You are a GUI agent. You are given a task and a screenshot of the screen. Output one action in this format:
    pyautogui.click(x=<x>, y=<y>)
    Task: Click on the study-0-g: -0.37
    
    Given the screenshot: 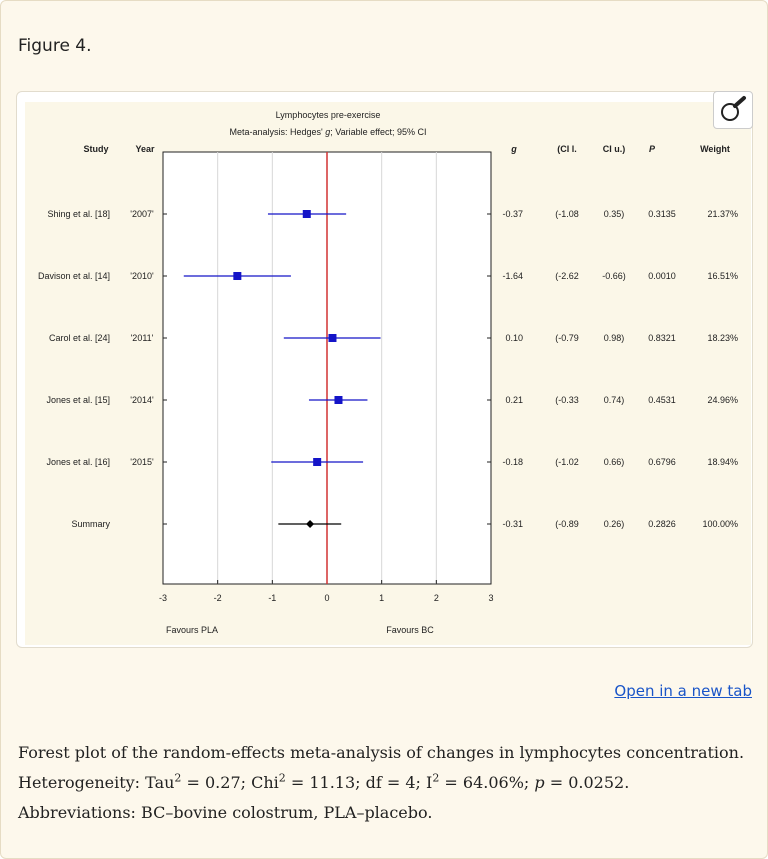 What is the action you would take?
    pyautogui.click(x=512, y=214)
    